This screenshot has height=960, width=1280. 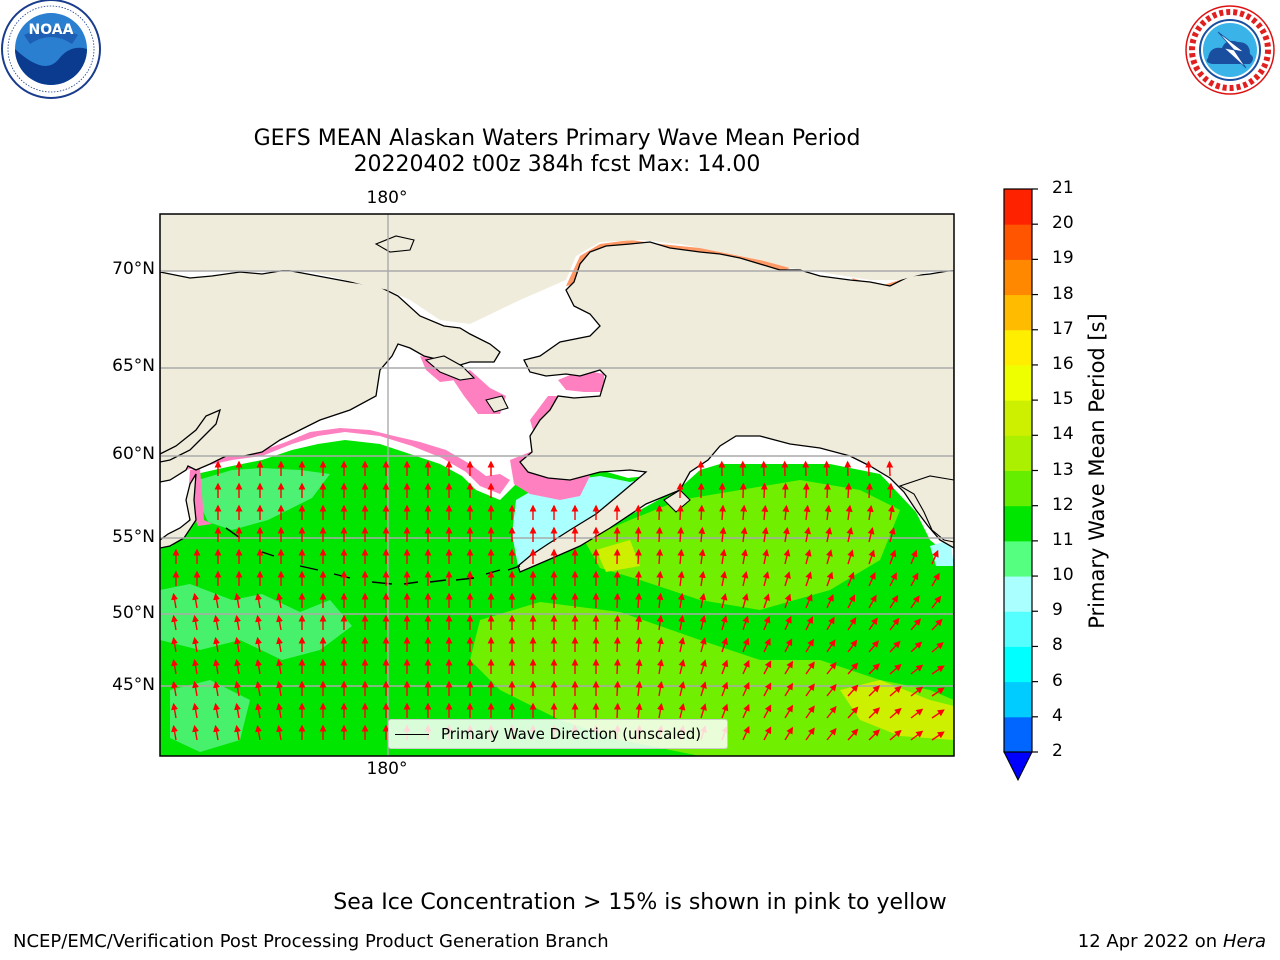 I want to click on colorbar-tick-label: 18, so click(x=1063, y=293).